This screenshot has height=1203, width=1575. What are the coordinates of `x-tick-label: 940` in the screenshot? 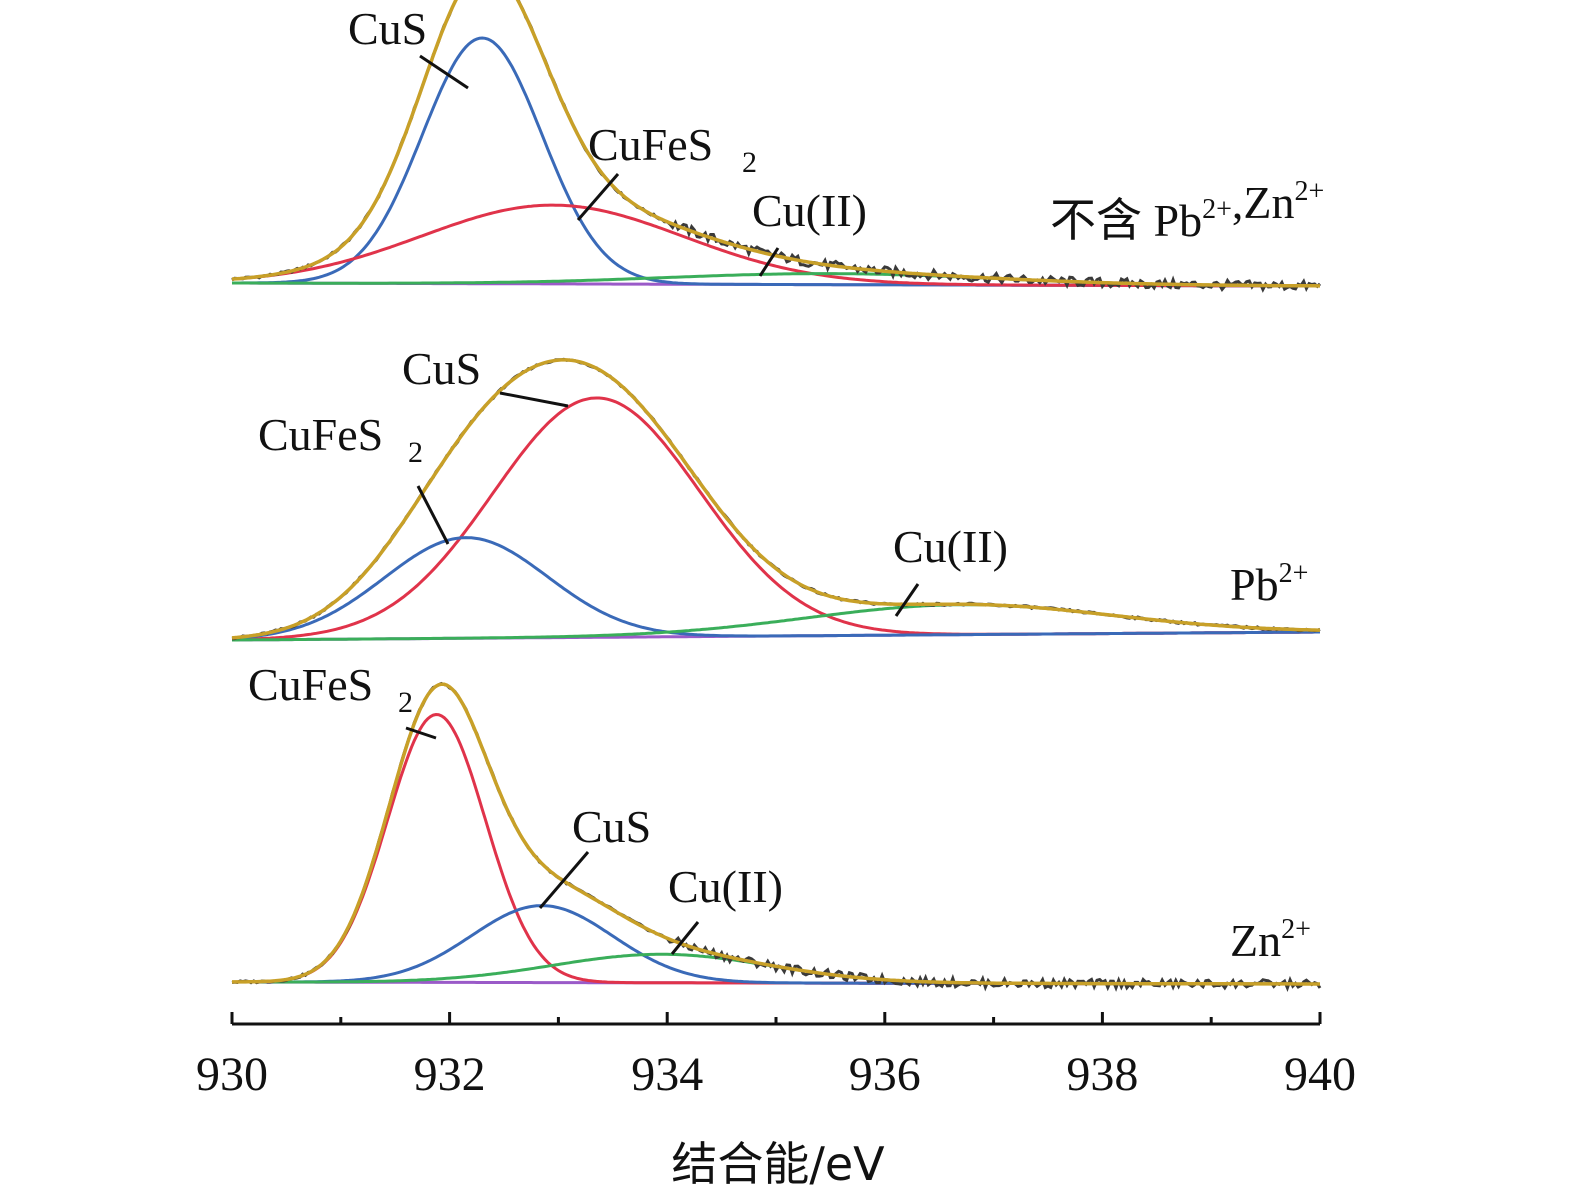 It's located at (1320, 1074).